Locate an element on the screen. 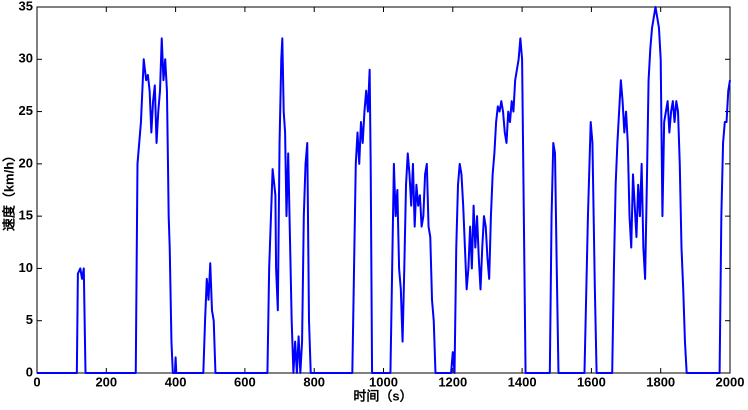 The width and height of the screenshot is (748, 410). y-tick-label: 35 is located at coordinates (26, 6).